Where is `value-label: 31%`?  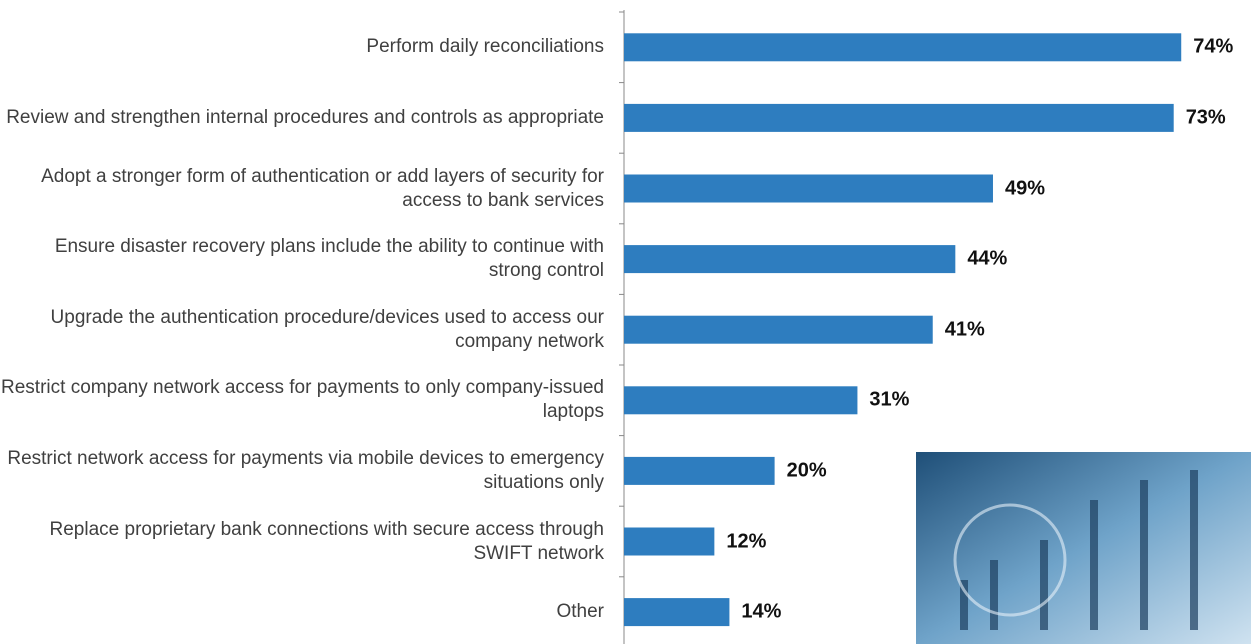 value-label: 31% is located at coordinates (889, 399).